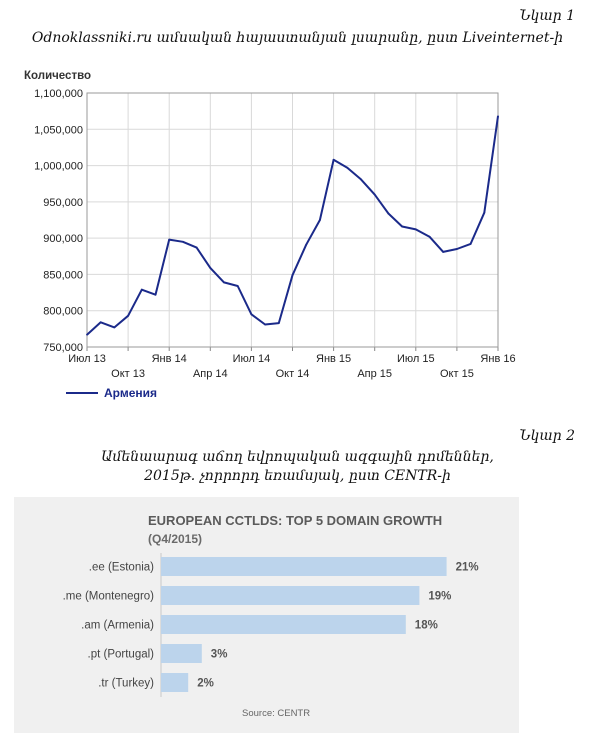 Image resolution: width=595 pixels, height=743 pixels. Describe the element at coordinates (290, 595) in the screenshot. I see `bar-.me (Montenegro)` at that location.